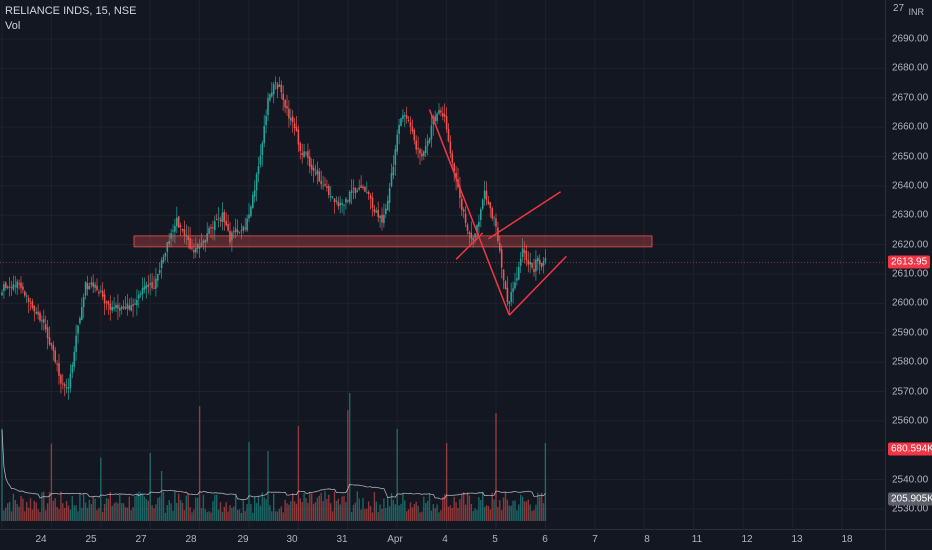 The height and width of the screenshot is (550, 932). I want to click on time-tick-label: 24, so click(41, 539).